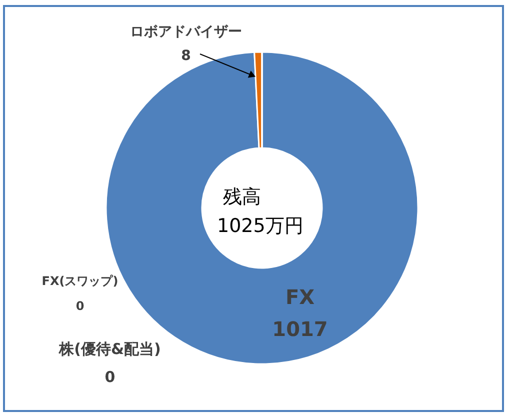 The width and height of the screenshot is (509, 419). Describe the element at coordinates (80, 281) in the screenshot. I see `category-label: FX(スワップ)` at that location.